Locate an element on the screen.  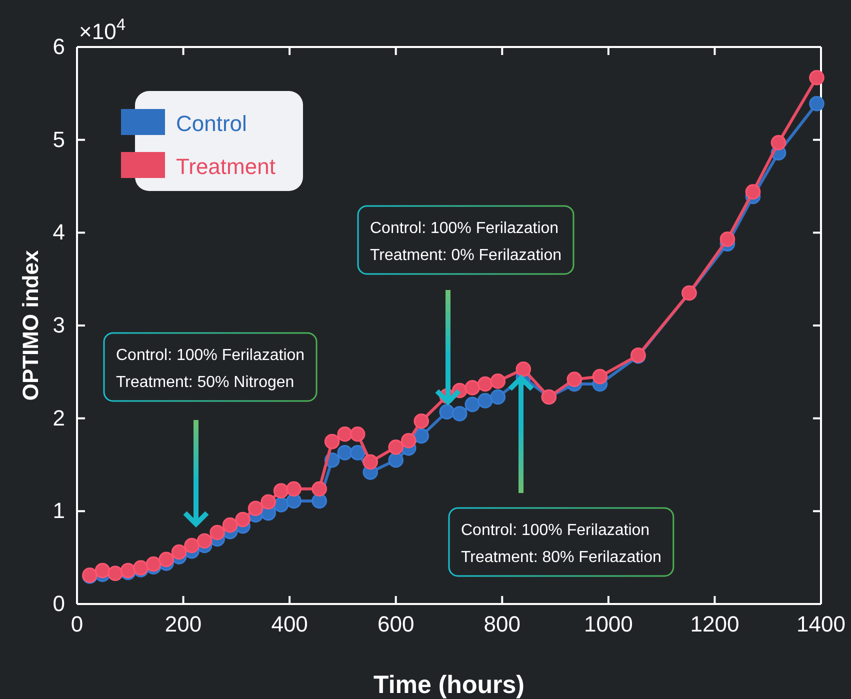
x-axis-title: Time (hours) is located at coordinates (449, 685).